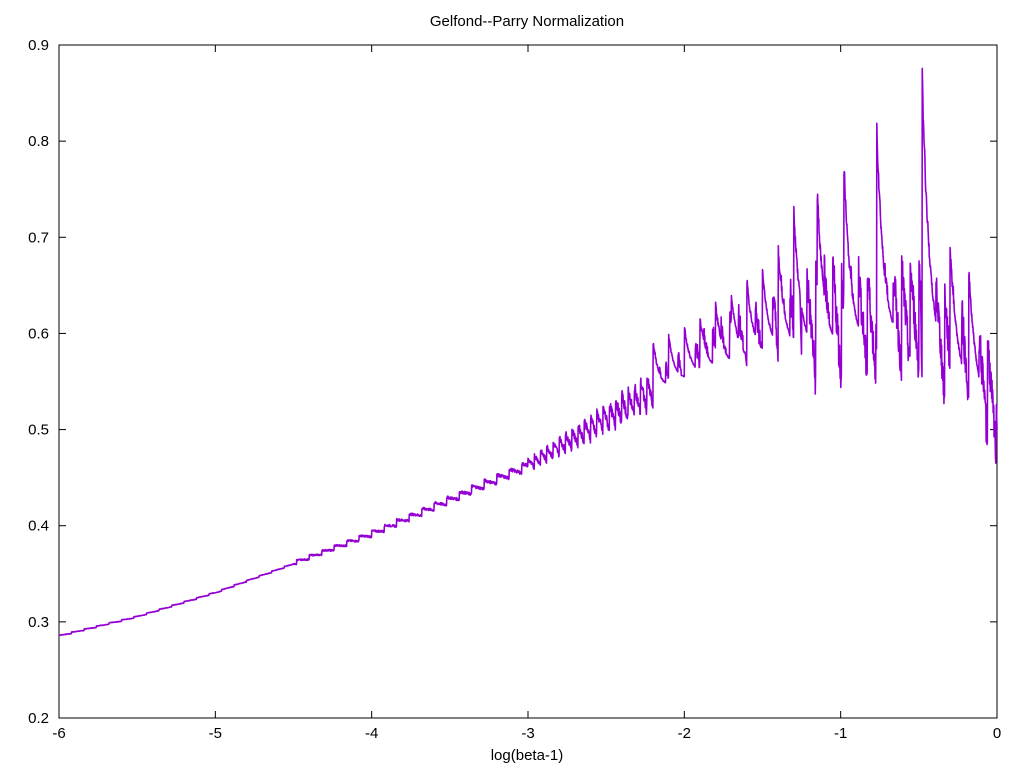  I want to click on y-tick-label: 0.7, so click(38, 237).